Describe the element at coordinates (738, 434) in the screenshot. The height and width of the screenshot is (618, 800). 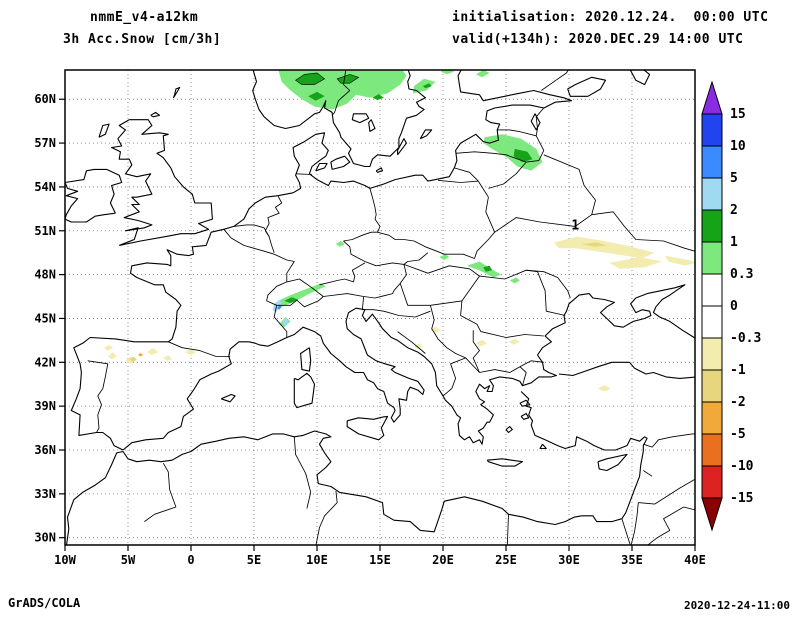
I see `colorbar-tick-label: -5` at that location.